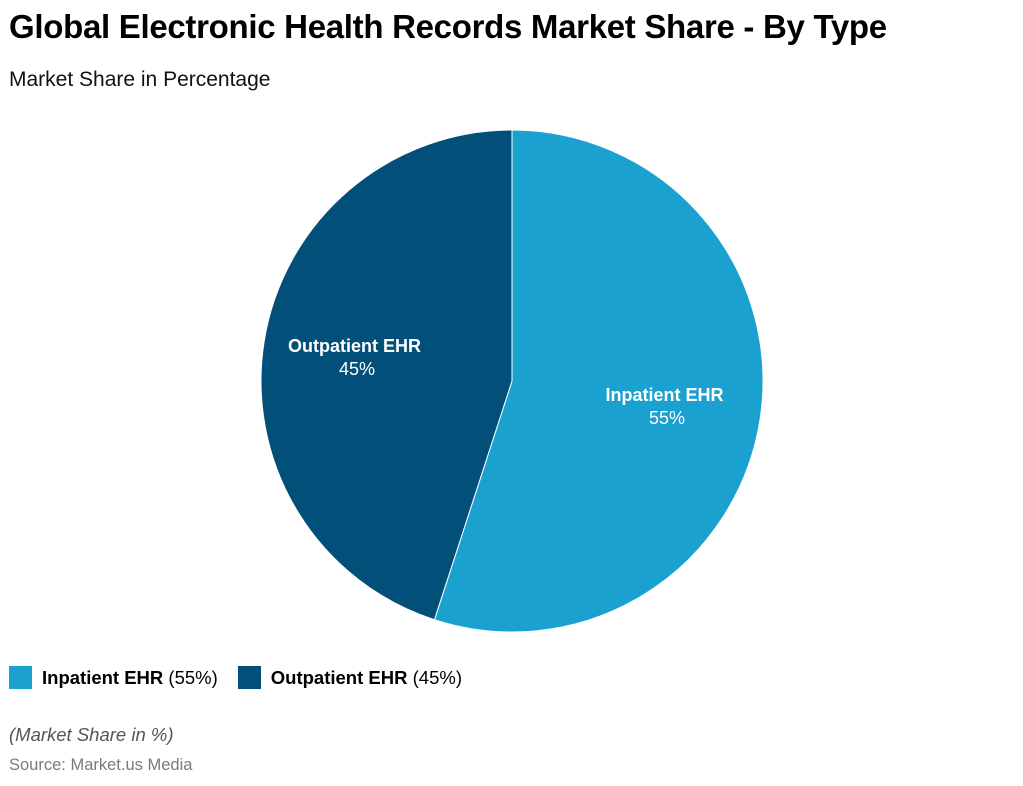  I want to click on legend-label: Inpatient EHR, so click(103, 677).